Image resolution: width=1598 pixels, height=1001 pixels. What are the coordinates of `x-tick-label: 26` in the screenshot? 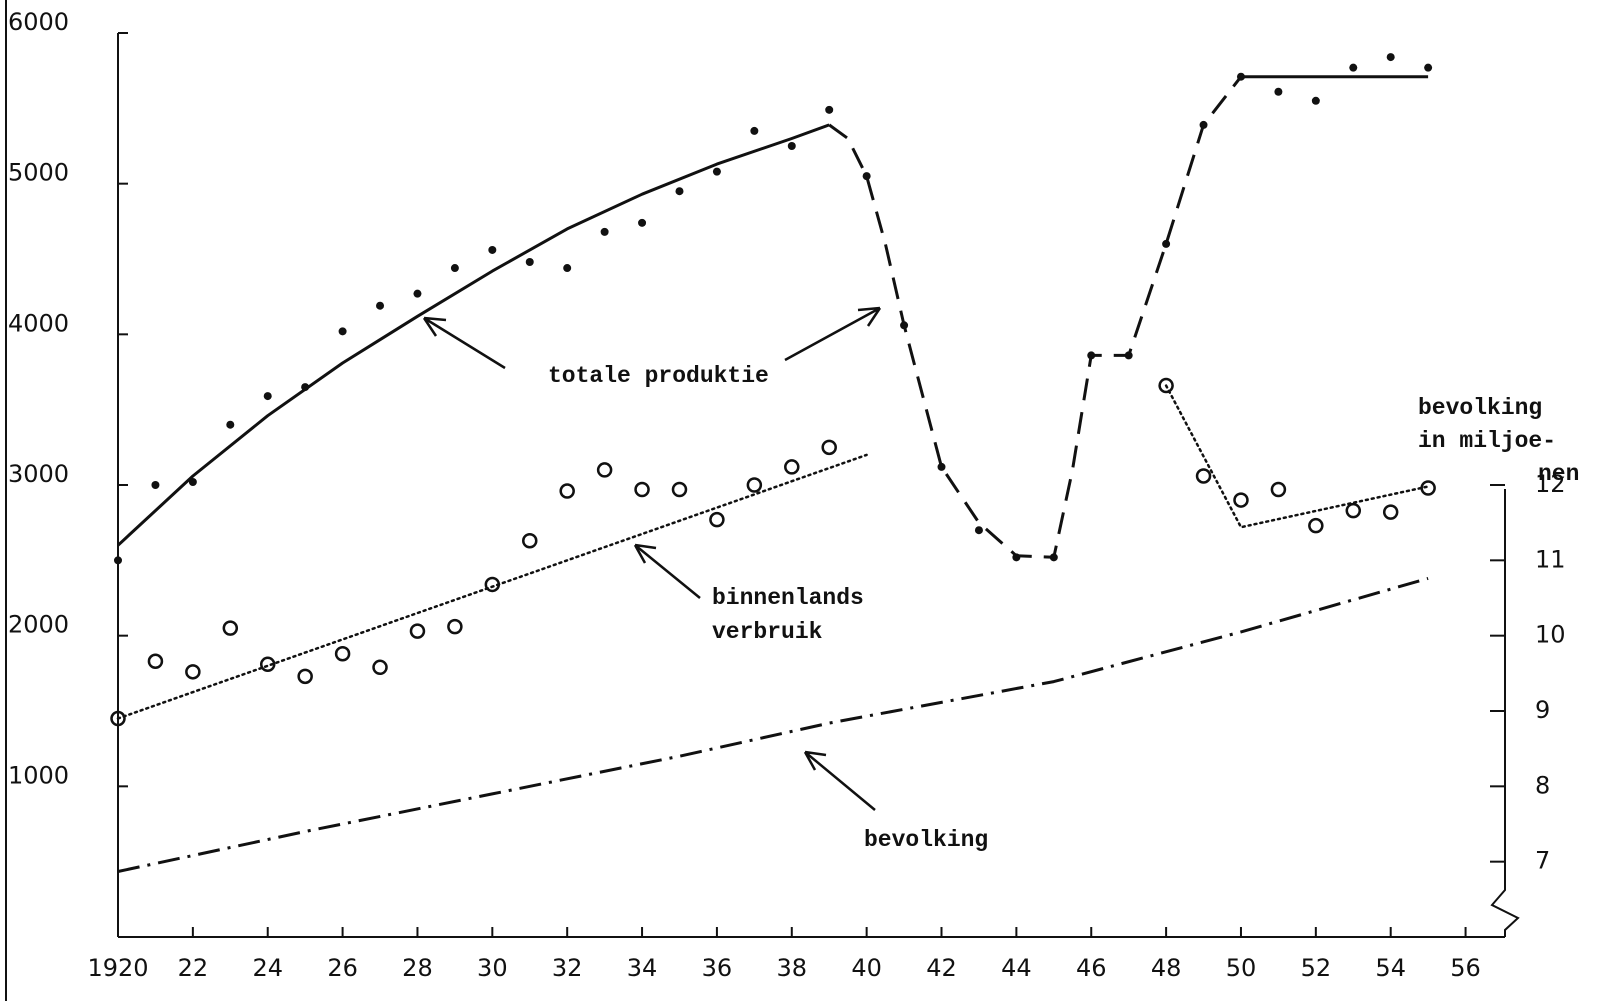 It's located at (342, 968).